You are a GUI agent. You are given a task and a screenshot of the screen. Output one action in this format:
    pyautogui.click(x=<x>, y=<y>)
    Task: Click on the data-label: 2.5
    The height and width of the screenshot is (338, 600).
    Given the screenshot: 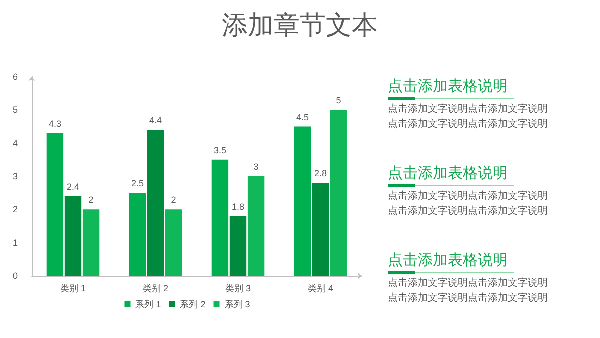 What is the action you would take?
    pyautogui.click(x=137, y=183)
    